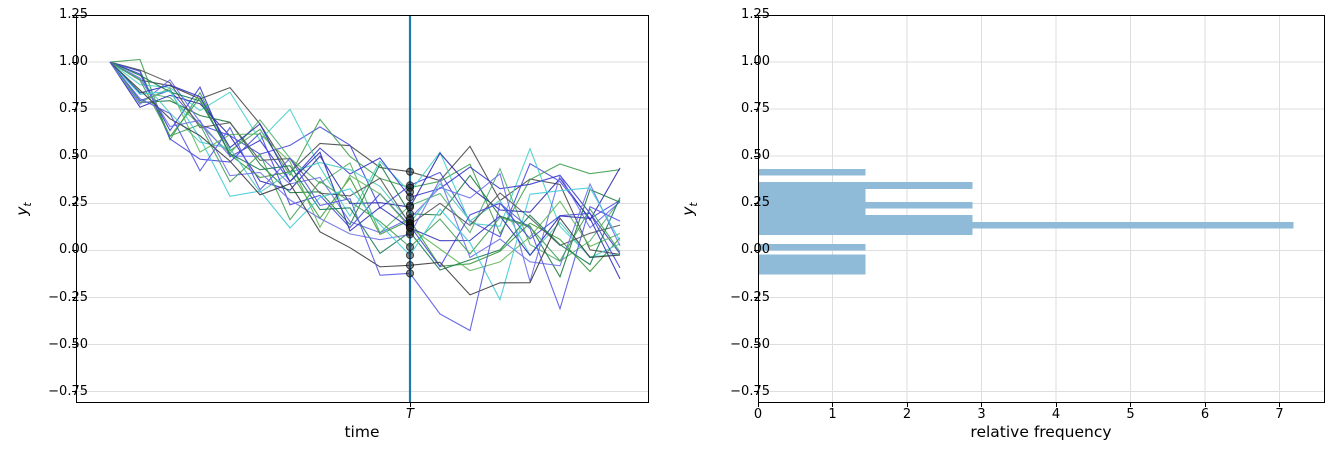 This screenshot has height=454, width=1333. I want to click on x-tick-label: 4, so click(1056, 414).